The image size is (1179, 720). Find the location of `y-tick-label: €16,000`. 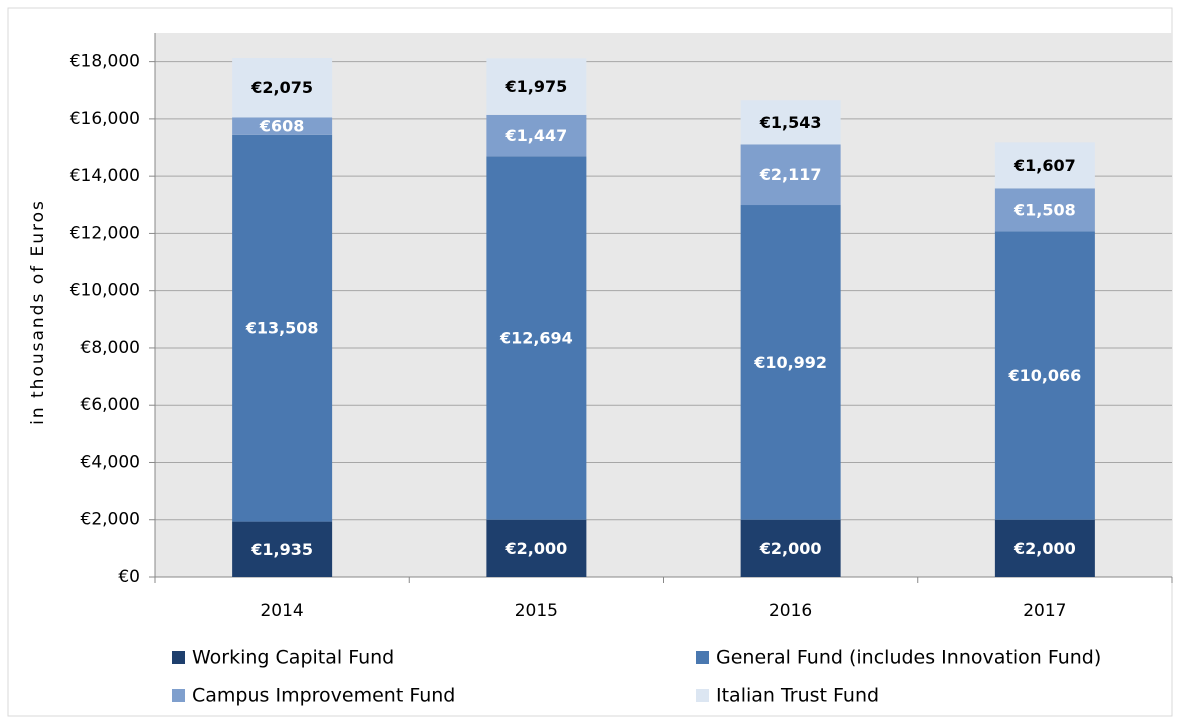

y-tick-label: €16,000 is located at coordinates (105, 119).